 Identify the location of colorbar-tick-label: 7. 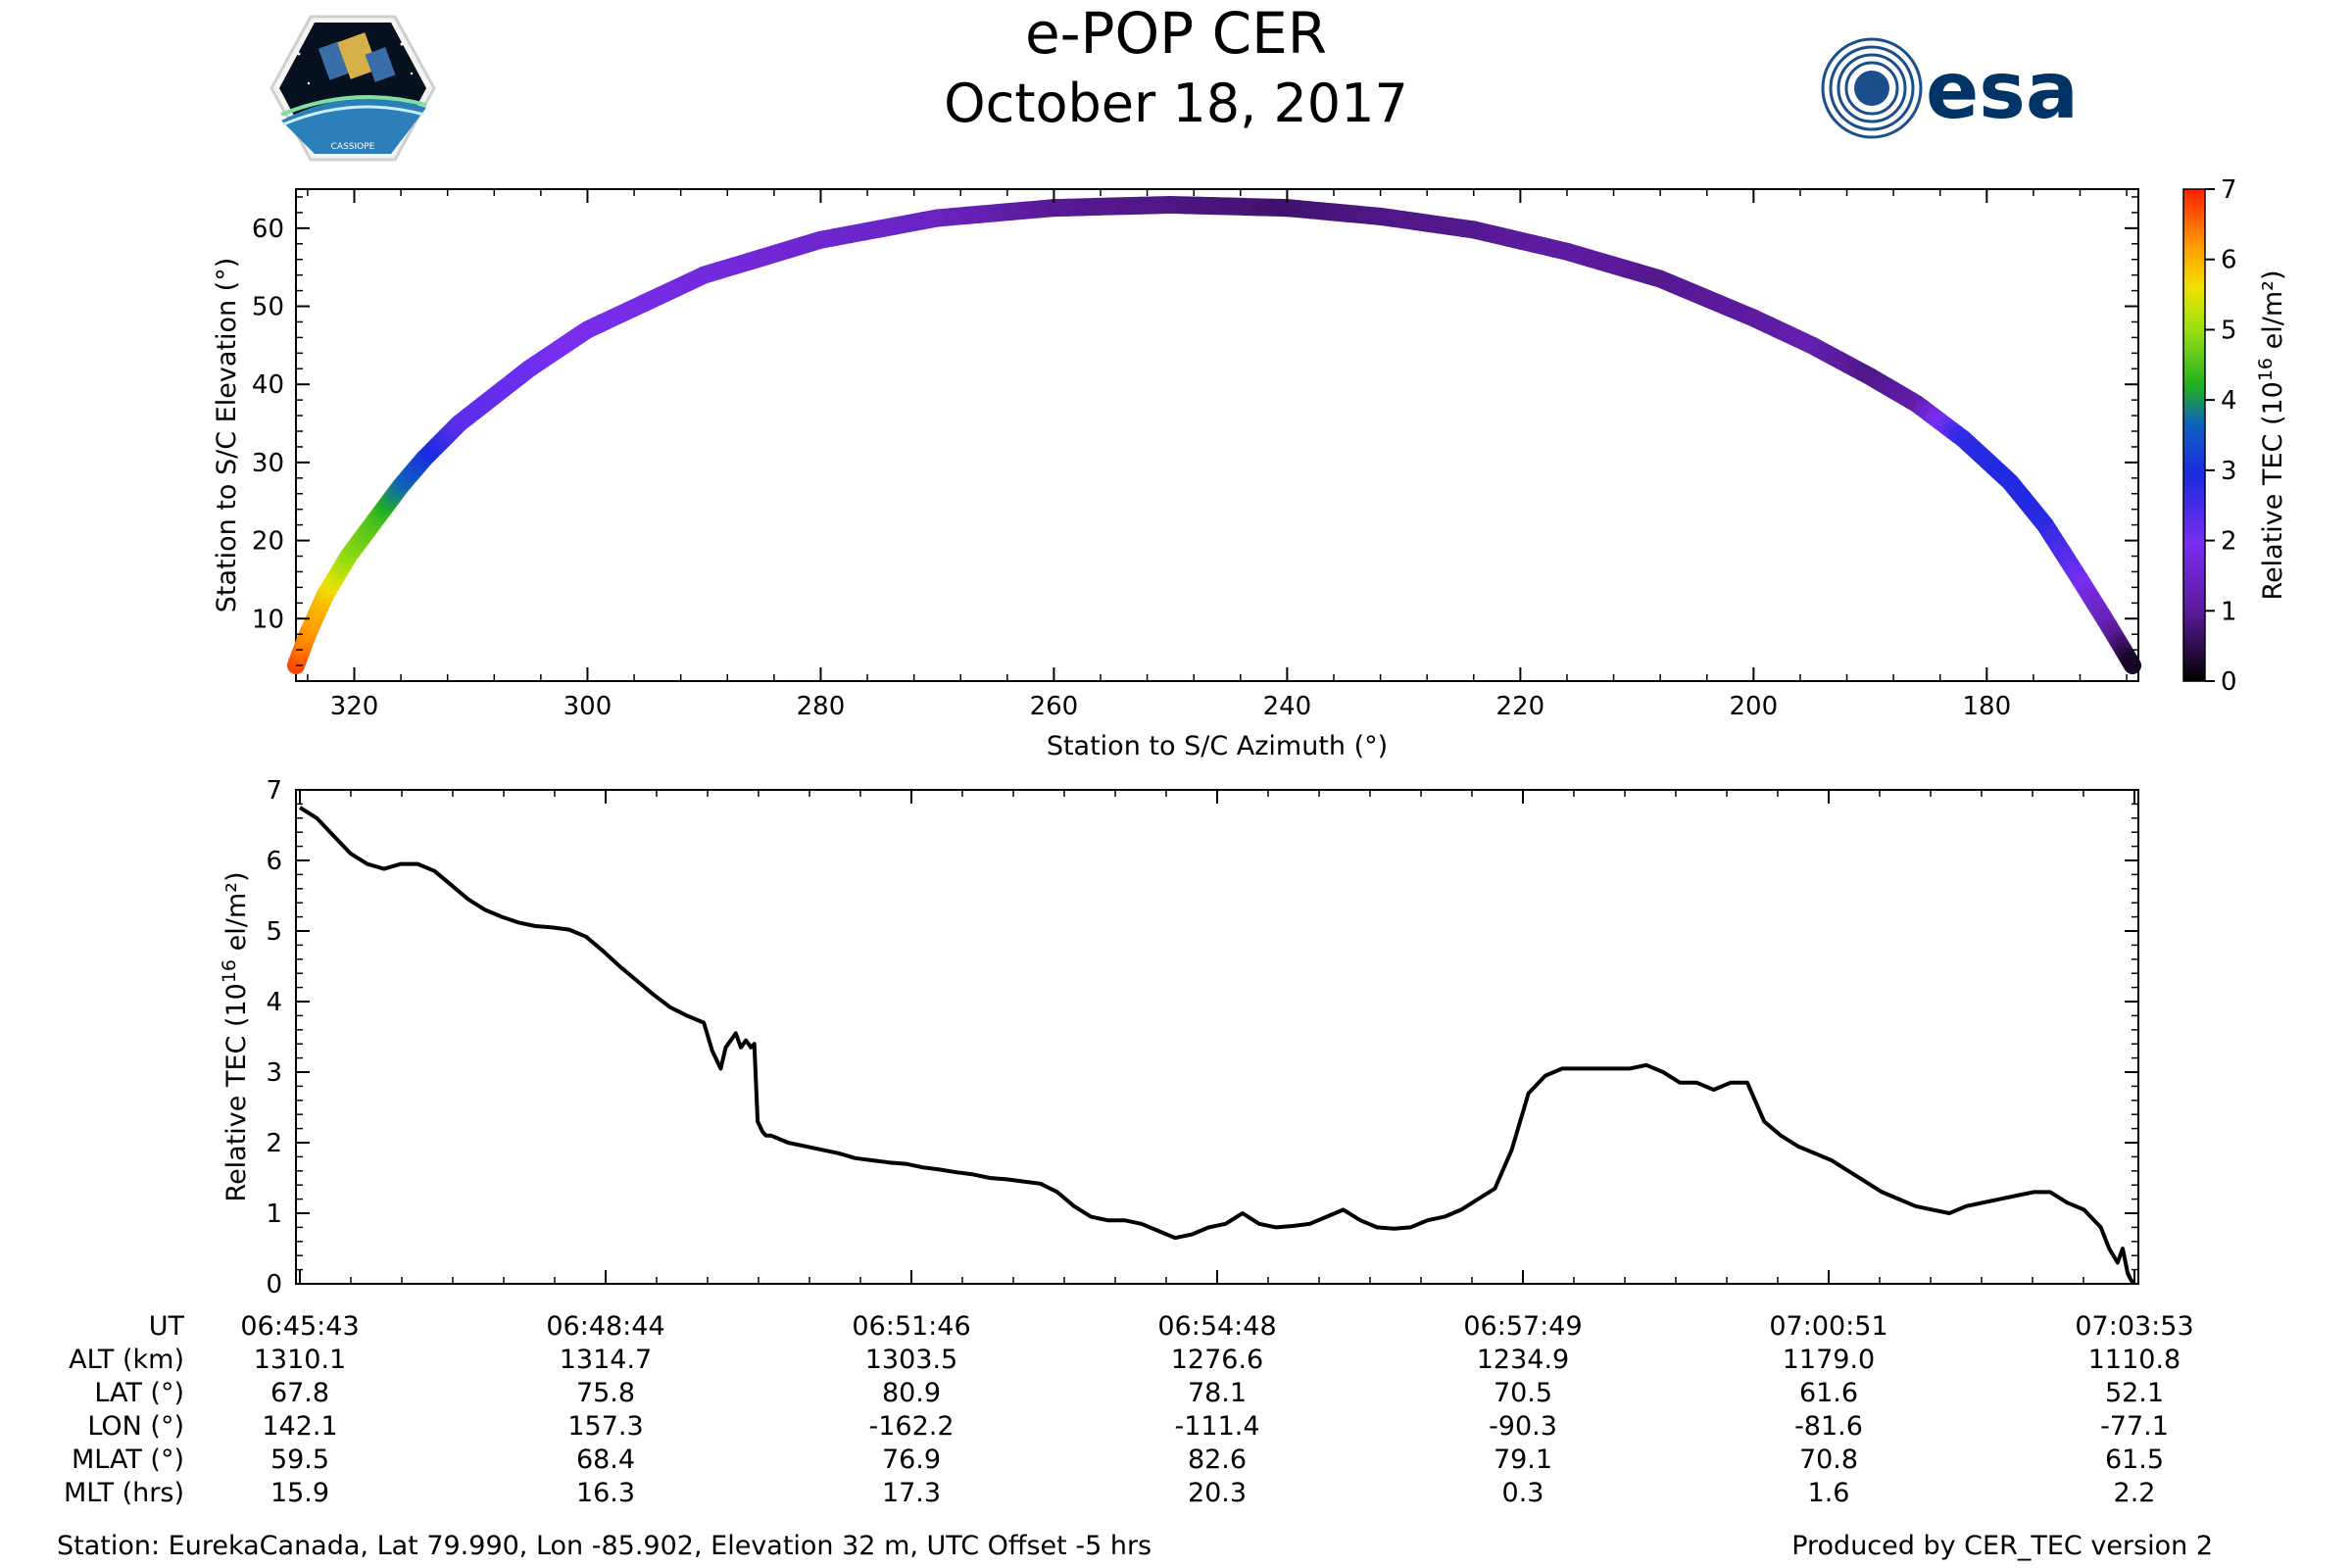
(2229, 190).